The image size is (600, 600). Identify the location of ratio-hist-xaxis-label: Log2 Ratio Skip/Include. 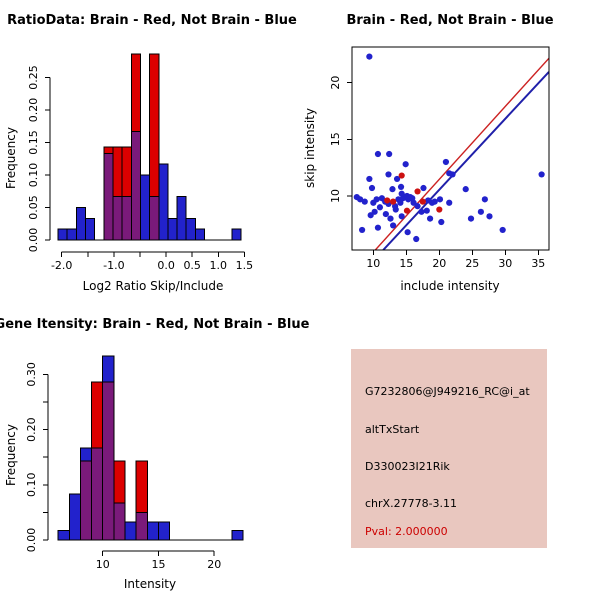
(153, 286).